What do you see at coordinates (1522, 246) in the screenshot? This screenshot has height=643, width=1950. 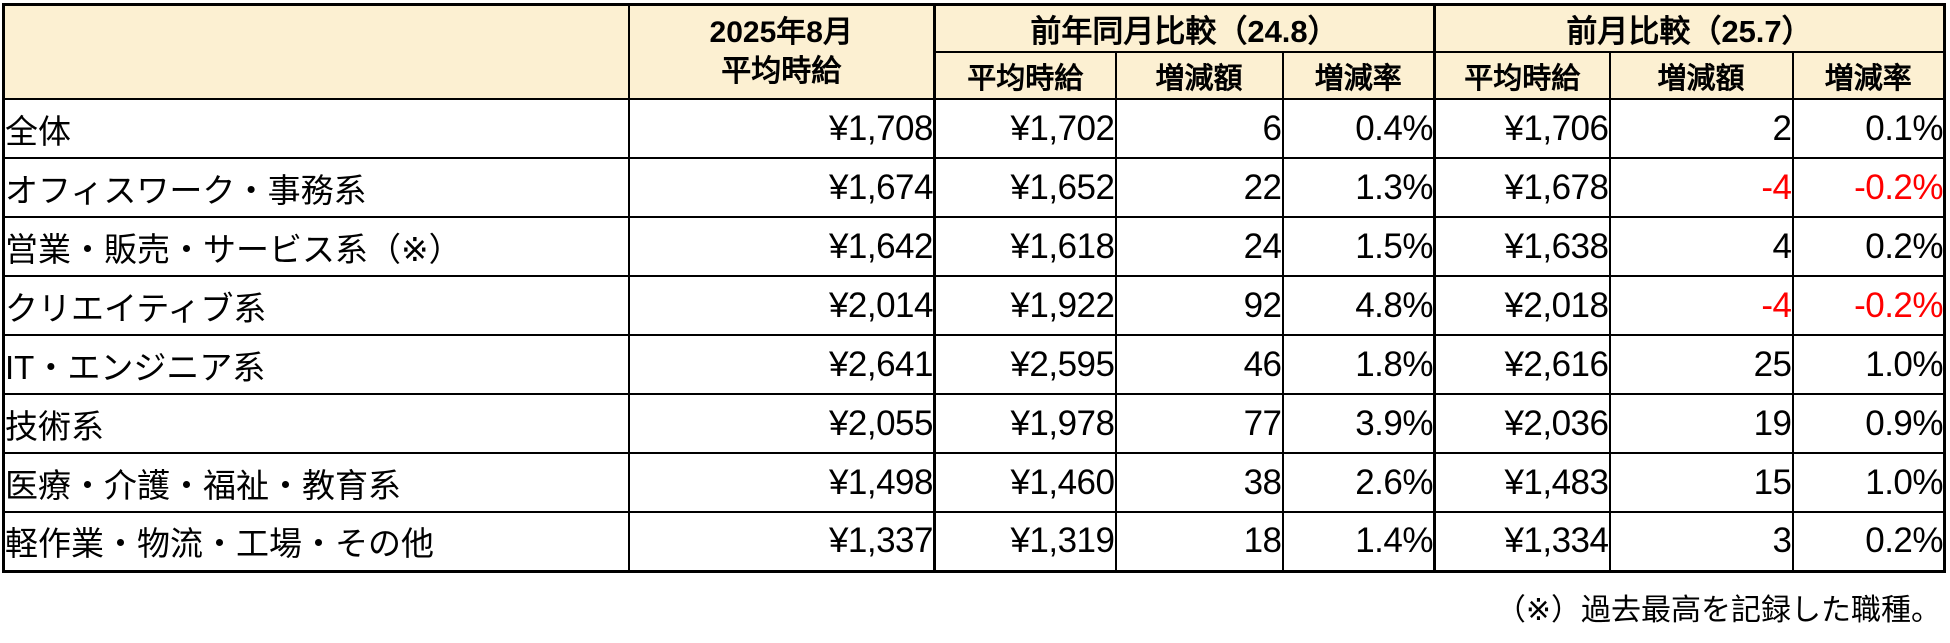 I see `mom-wage-cell: ¥1,638` at bounding box center [1522, 246].